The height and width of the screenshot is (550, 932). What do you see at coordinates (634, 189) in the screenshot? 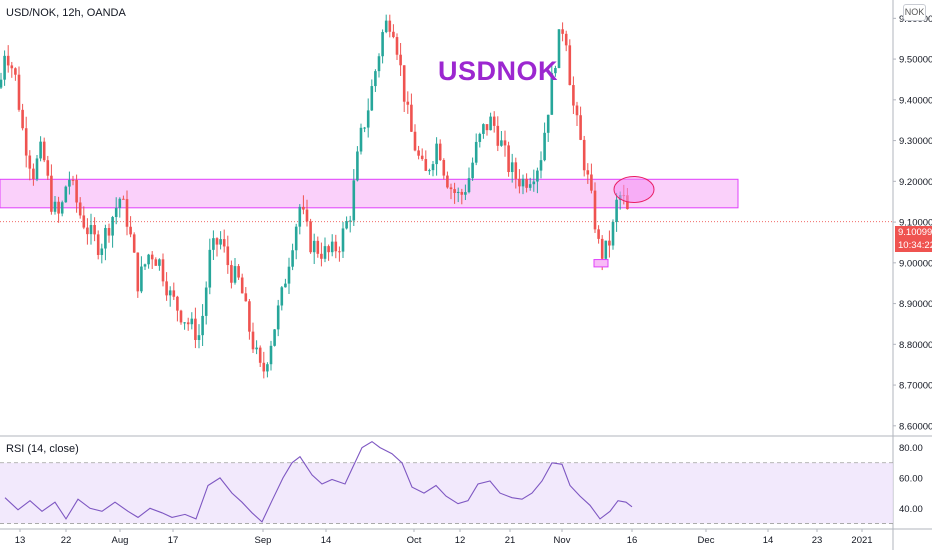
I see `highlight-ellipse` at bounding box center [634, 189].